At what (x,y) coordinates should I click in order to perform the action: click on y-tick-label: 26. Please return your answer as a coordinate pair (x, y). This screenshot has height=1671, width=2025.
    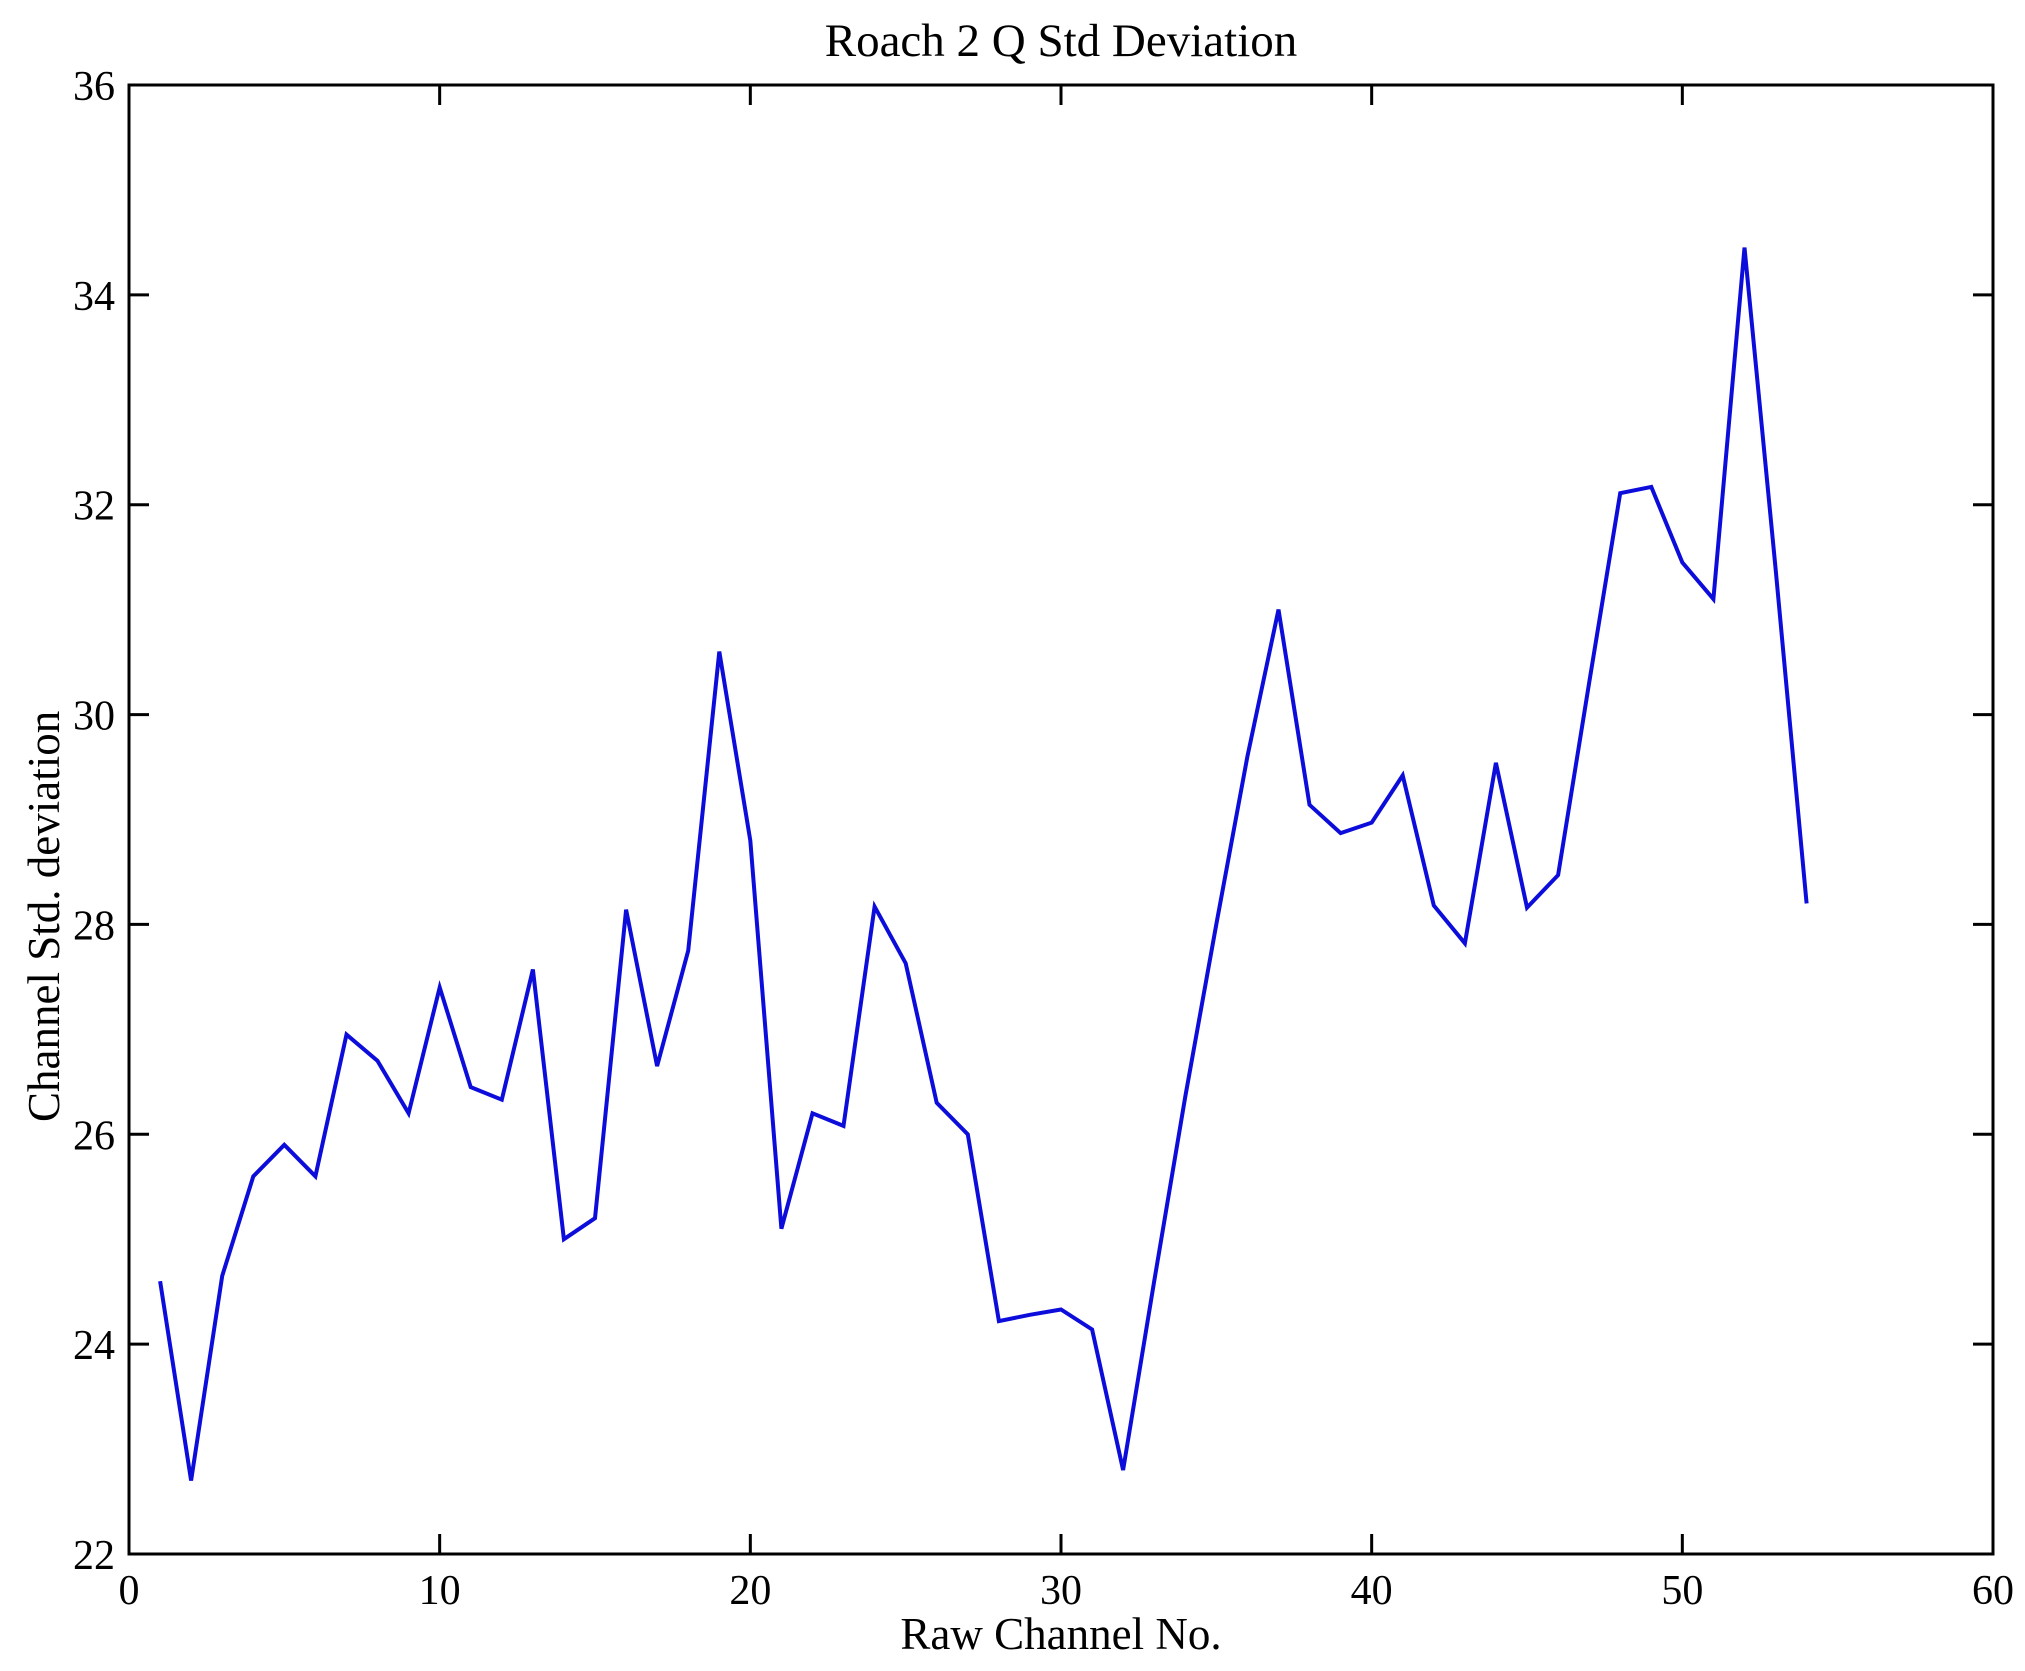
    Looking at the image, I should click on (94, 1136).